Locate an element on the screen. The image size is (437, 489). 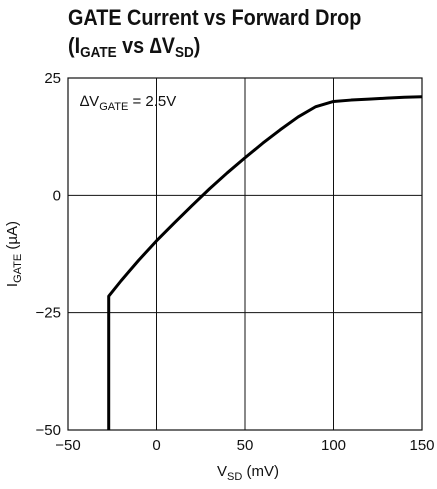
ylabel-main: I is located at coordinates (12, 285).